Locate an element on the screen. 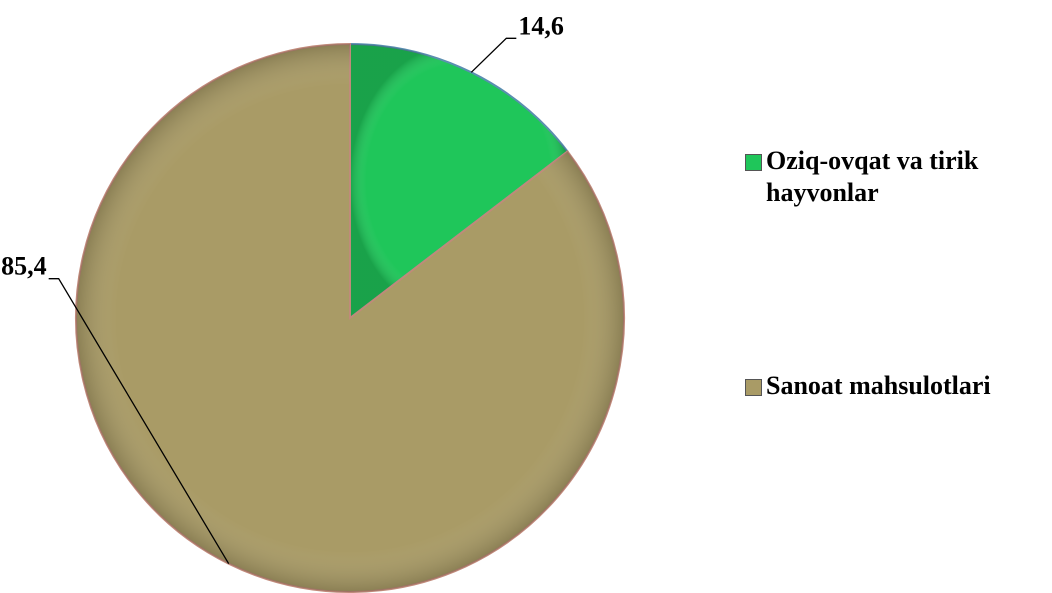 The width and height of the screenshot is (1052, 593). data-label: 14,6 is located at coordinates (541, 25).